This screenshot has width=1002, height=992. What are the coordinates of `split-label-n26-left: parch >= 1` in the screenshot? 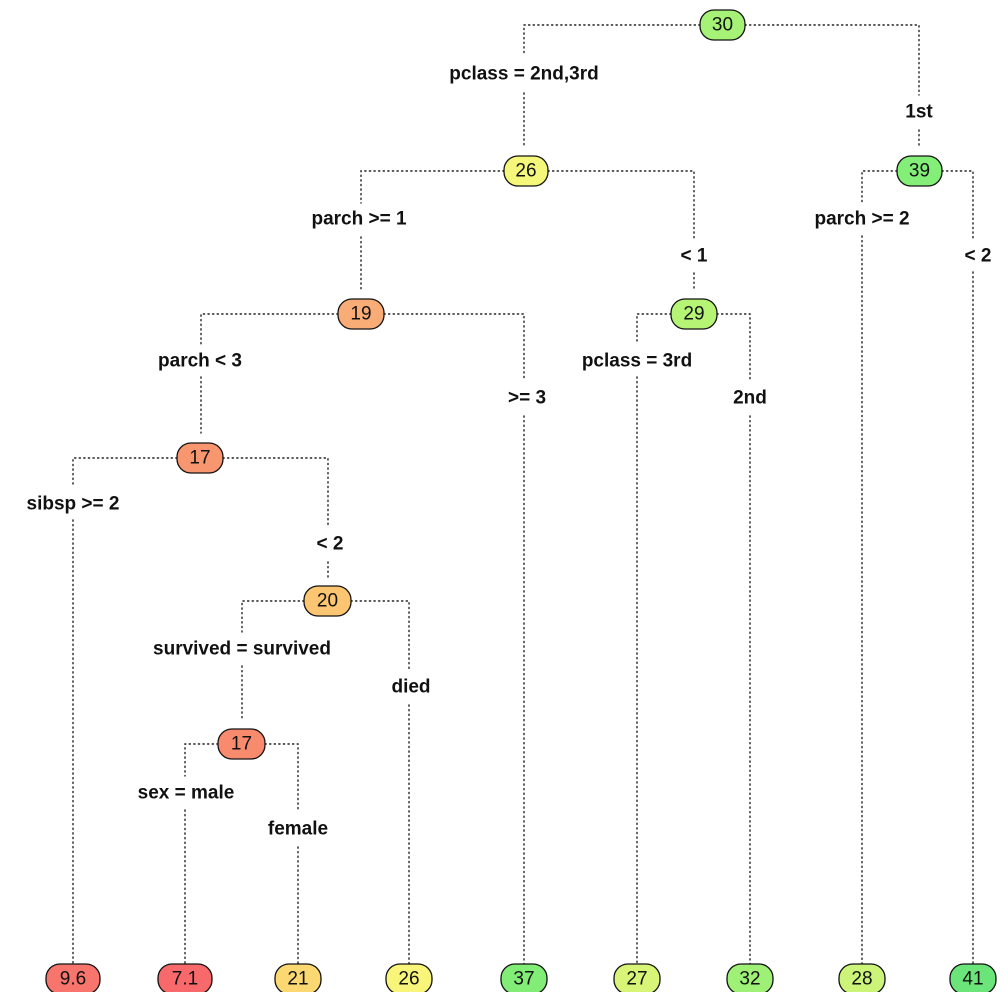 It's located at (358, 219).